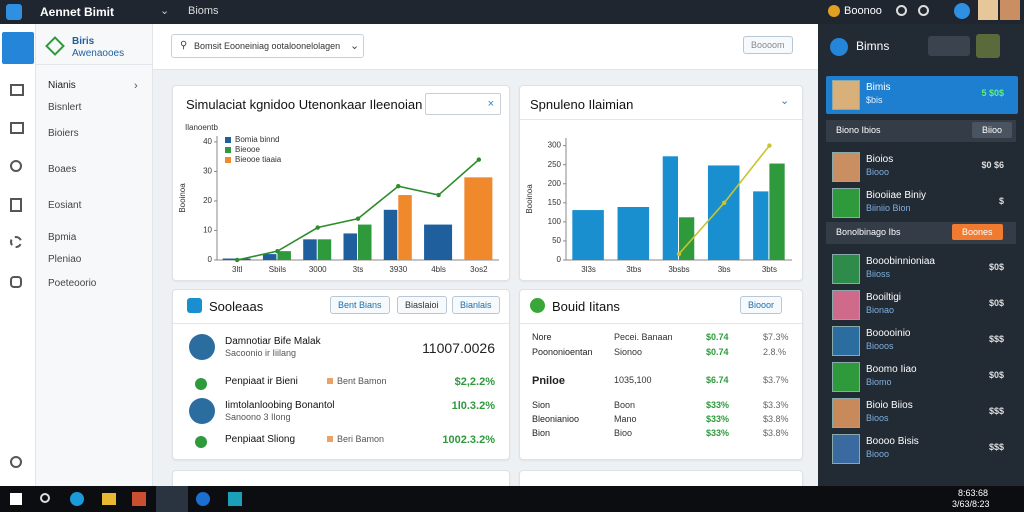  I want to click on tab: Bioms, so click(203, 11).